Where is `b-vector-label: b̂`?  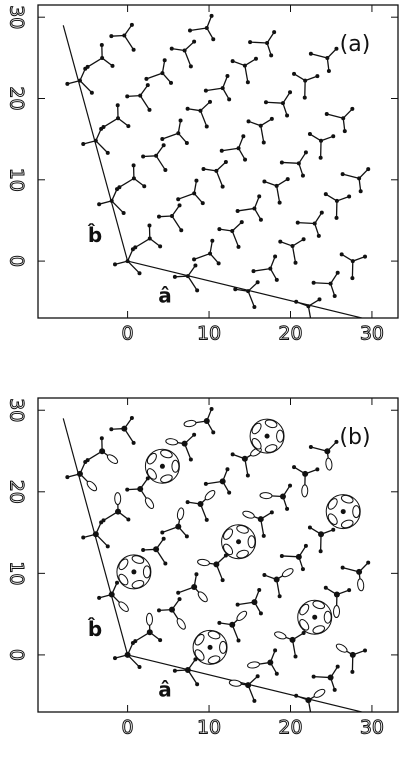 b-vector-label: b̂ is located at coordinates (94, 629).